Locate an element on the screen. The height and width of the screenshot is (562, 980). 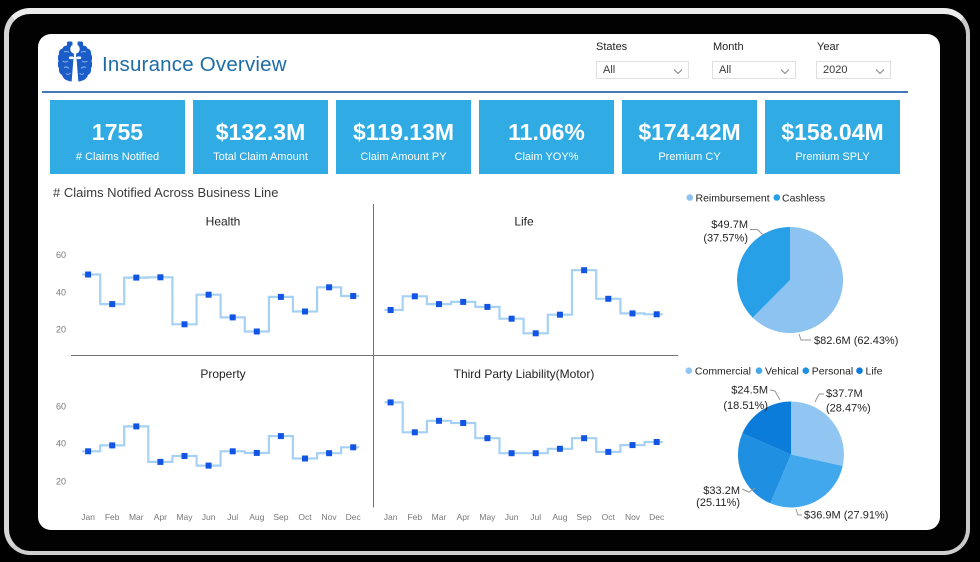
svg-text: $82.6M (62.43%) is located at coordinates (856, 341).